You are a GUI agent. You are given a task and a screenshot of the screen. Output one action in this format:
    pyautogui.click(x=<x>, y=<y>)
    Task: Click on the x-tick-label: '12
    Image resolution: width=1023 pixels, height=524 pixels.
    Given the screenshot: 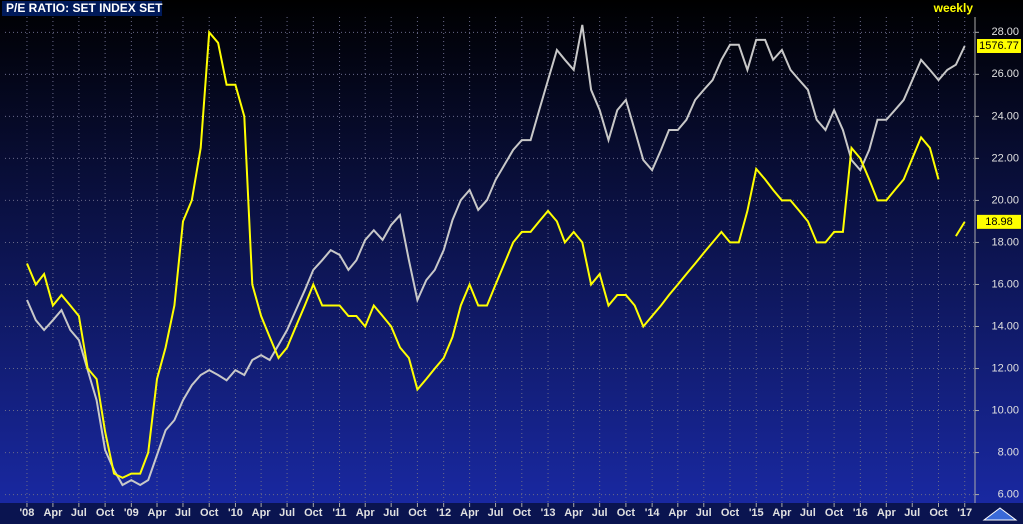 What is the action you would take?
    pyautogui.click(x=443, y=513)
    